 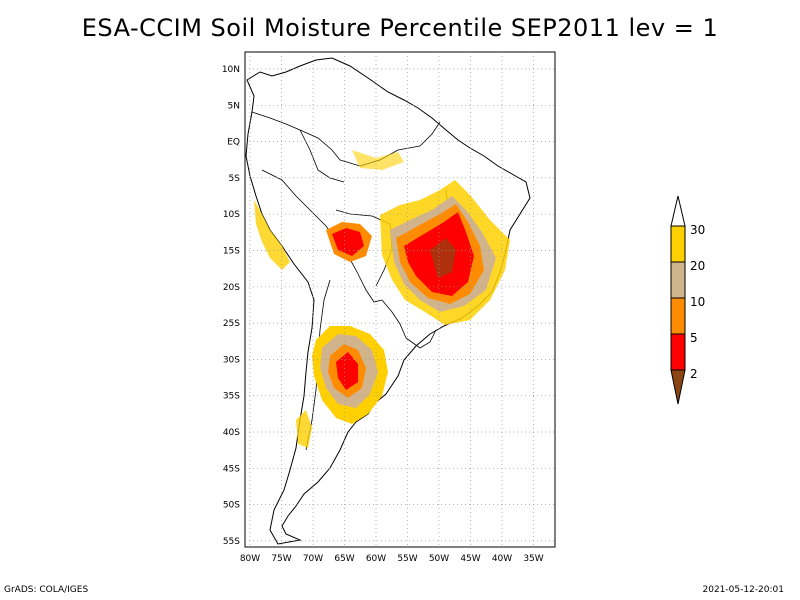 What do you see at coordinates (313, 559) in the screenshot?
I see `lon-label-70W: 70W` at bounding box center [313, 559].